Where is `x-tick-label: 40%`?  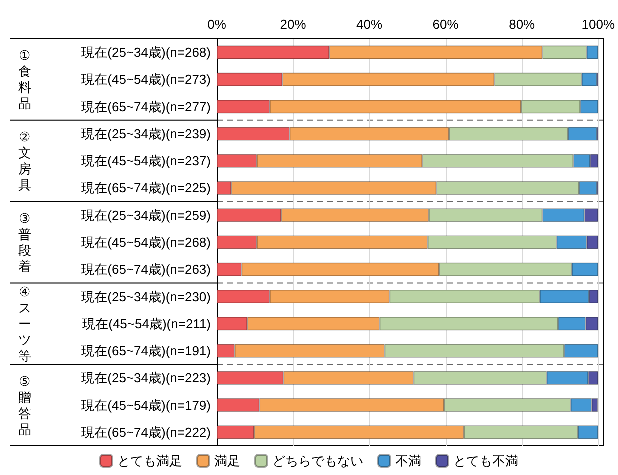
x-tick-label: 40% is located at coordinates (369, 24).